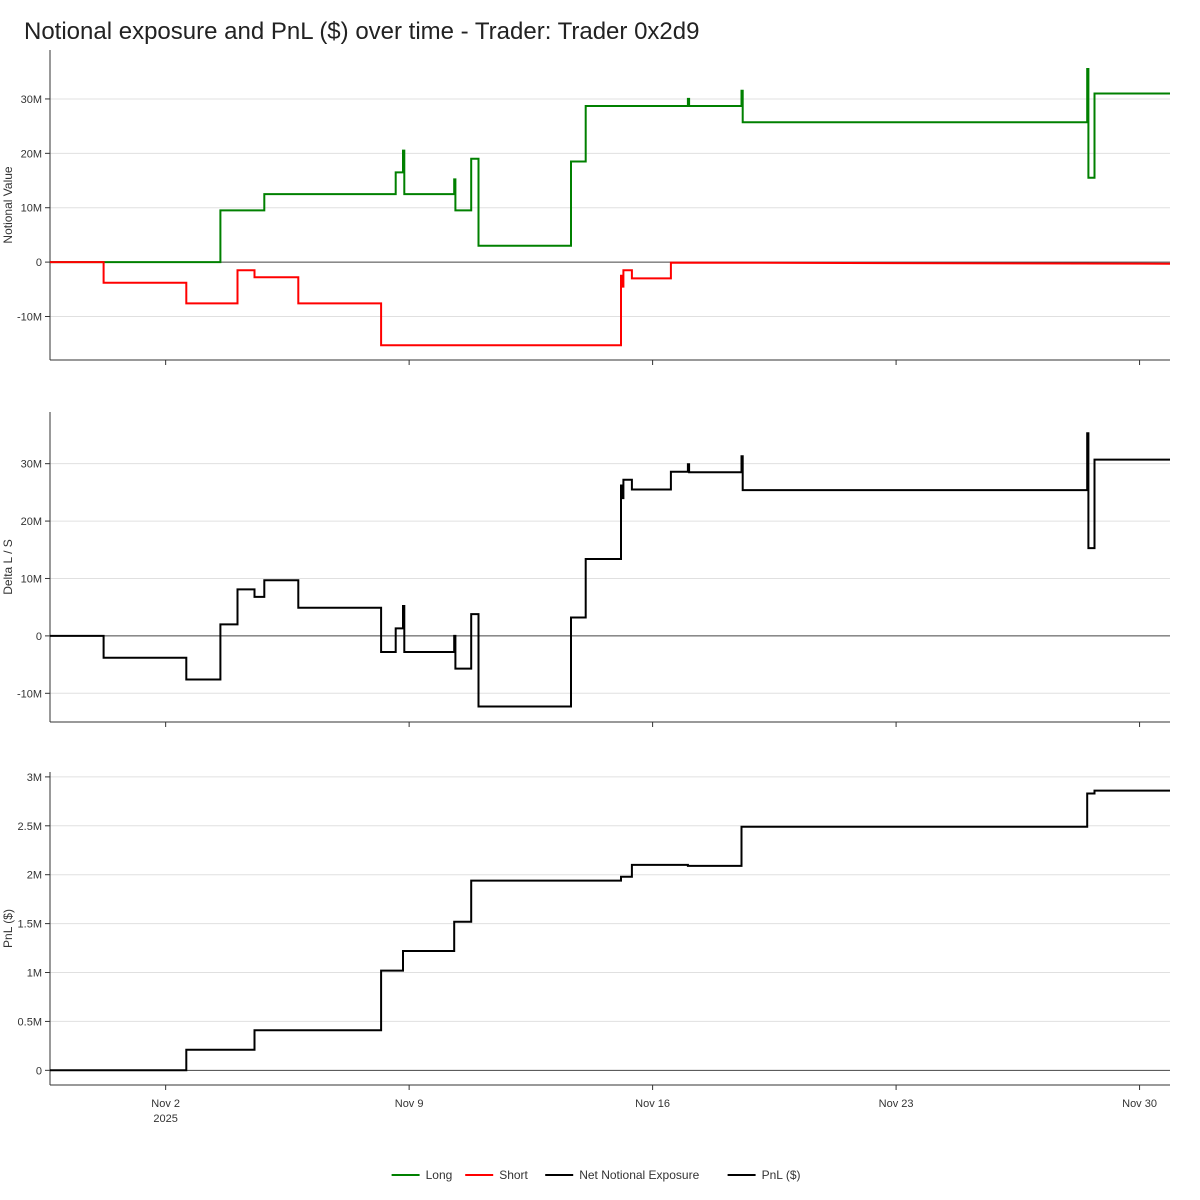 This screenshot has height=1200, width=1200. I want to click on legend-label: Net Notional Exposure, so click(639, 1175).